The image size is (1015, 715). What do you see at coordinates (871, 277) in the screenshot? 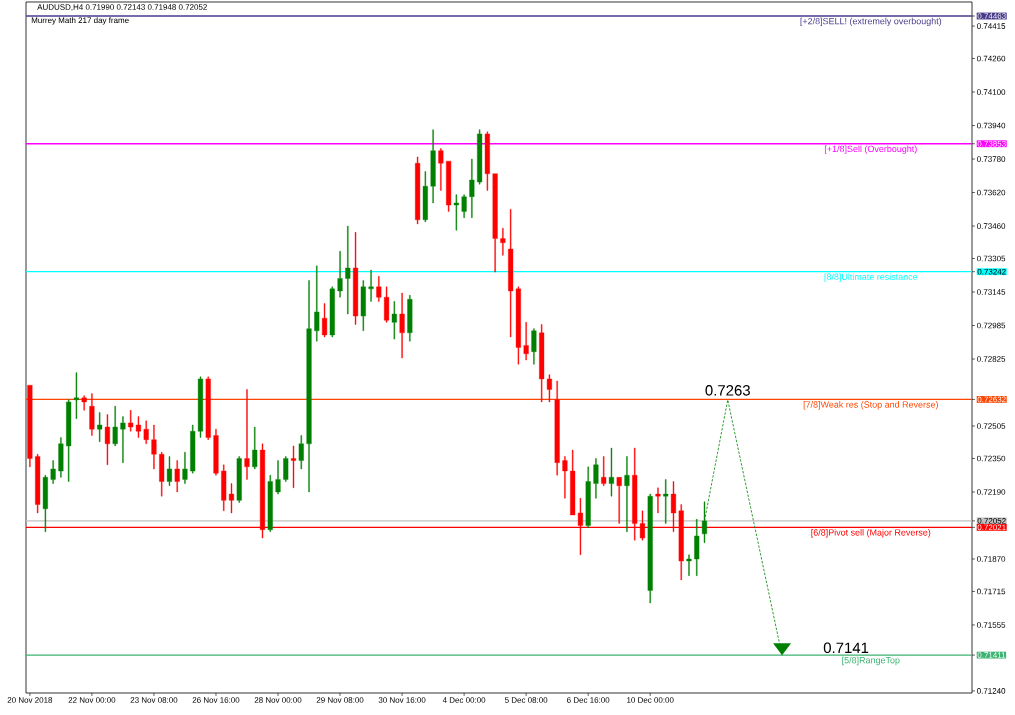
I see `ref-line-label: [8/8]Ultimate resistance` at bounding box center [871, 277].